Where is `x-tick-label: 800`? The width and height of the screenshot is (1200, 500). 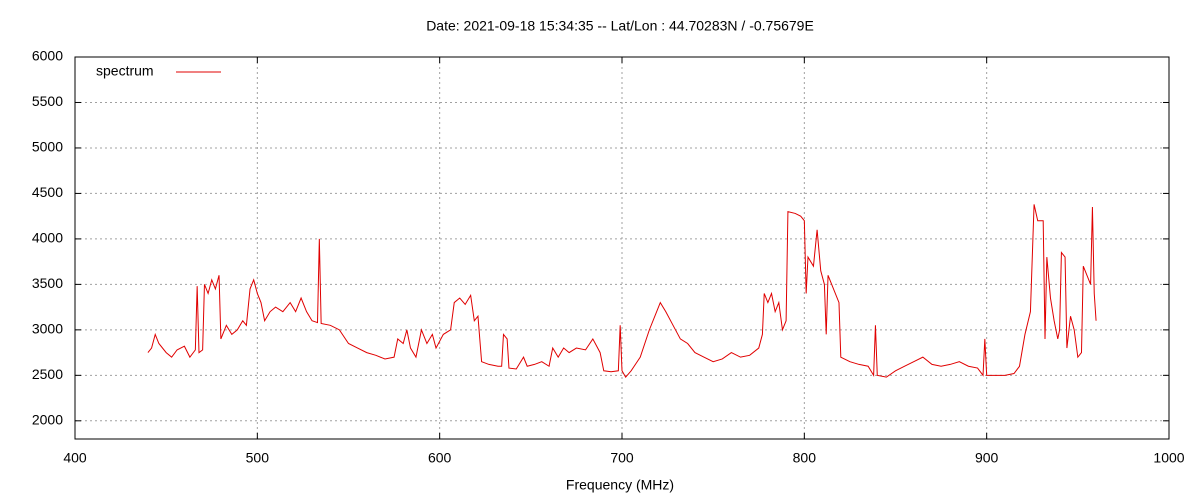
x-tick-label: 800 is located at coordinates (805, 458).